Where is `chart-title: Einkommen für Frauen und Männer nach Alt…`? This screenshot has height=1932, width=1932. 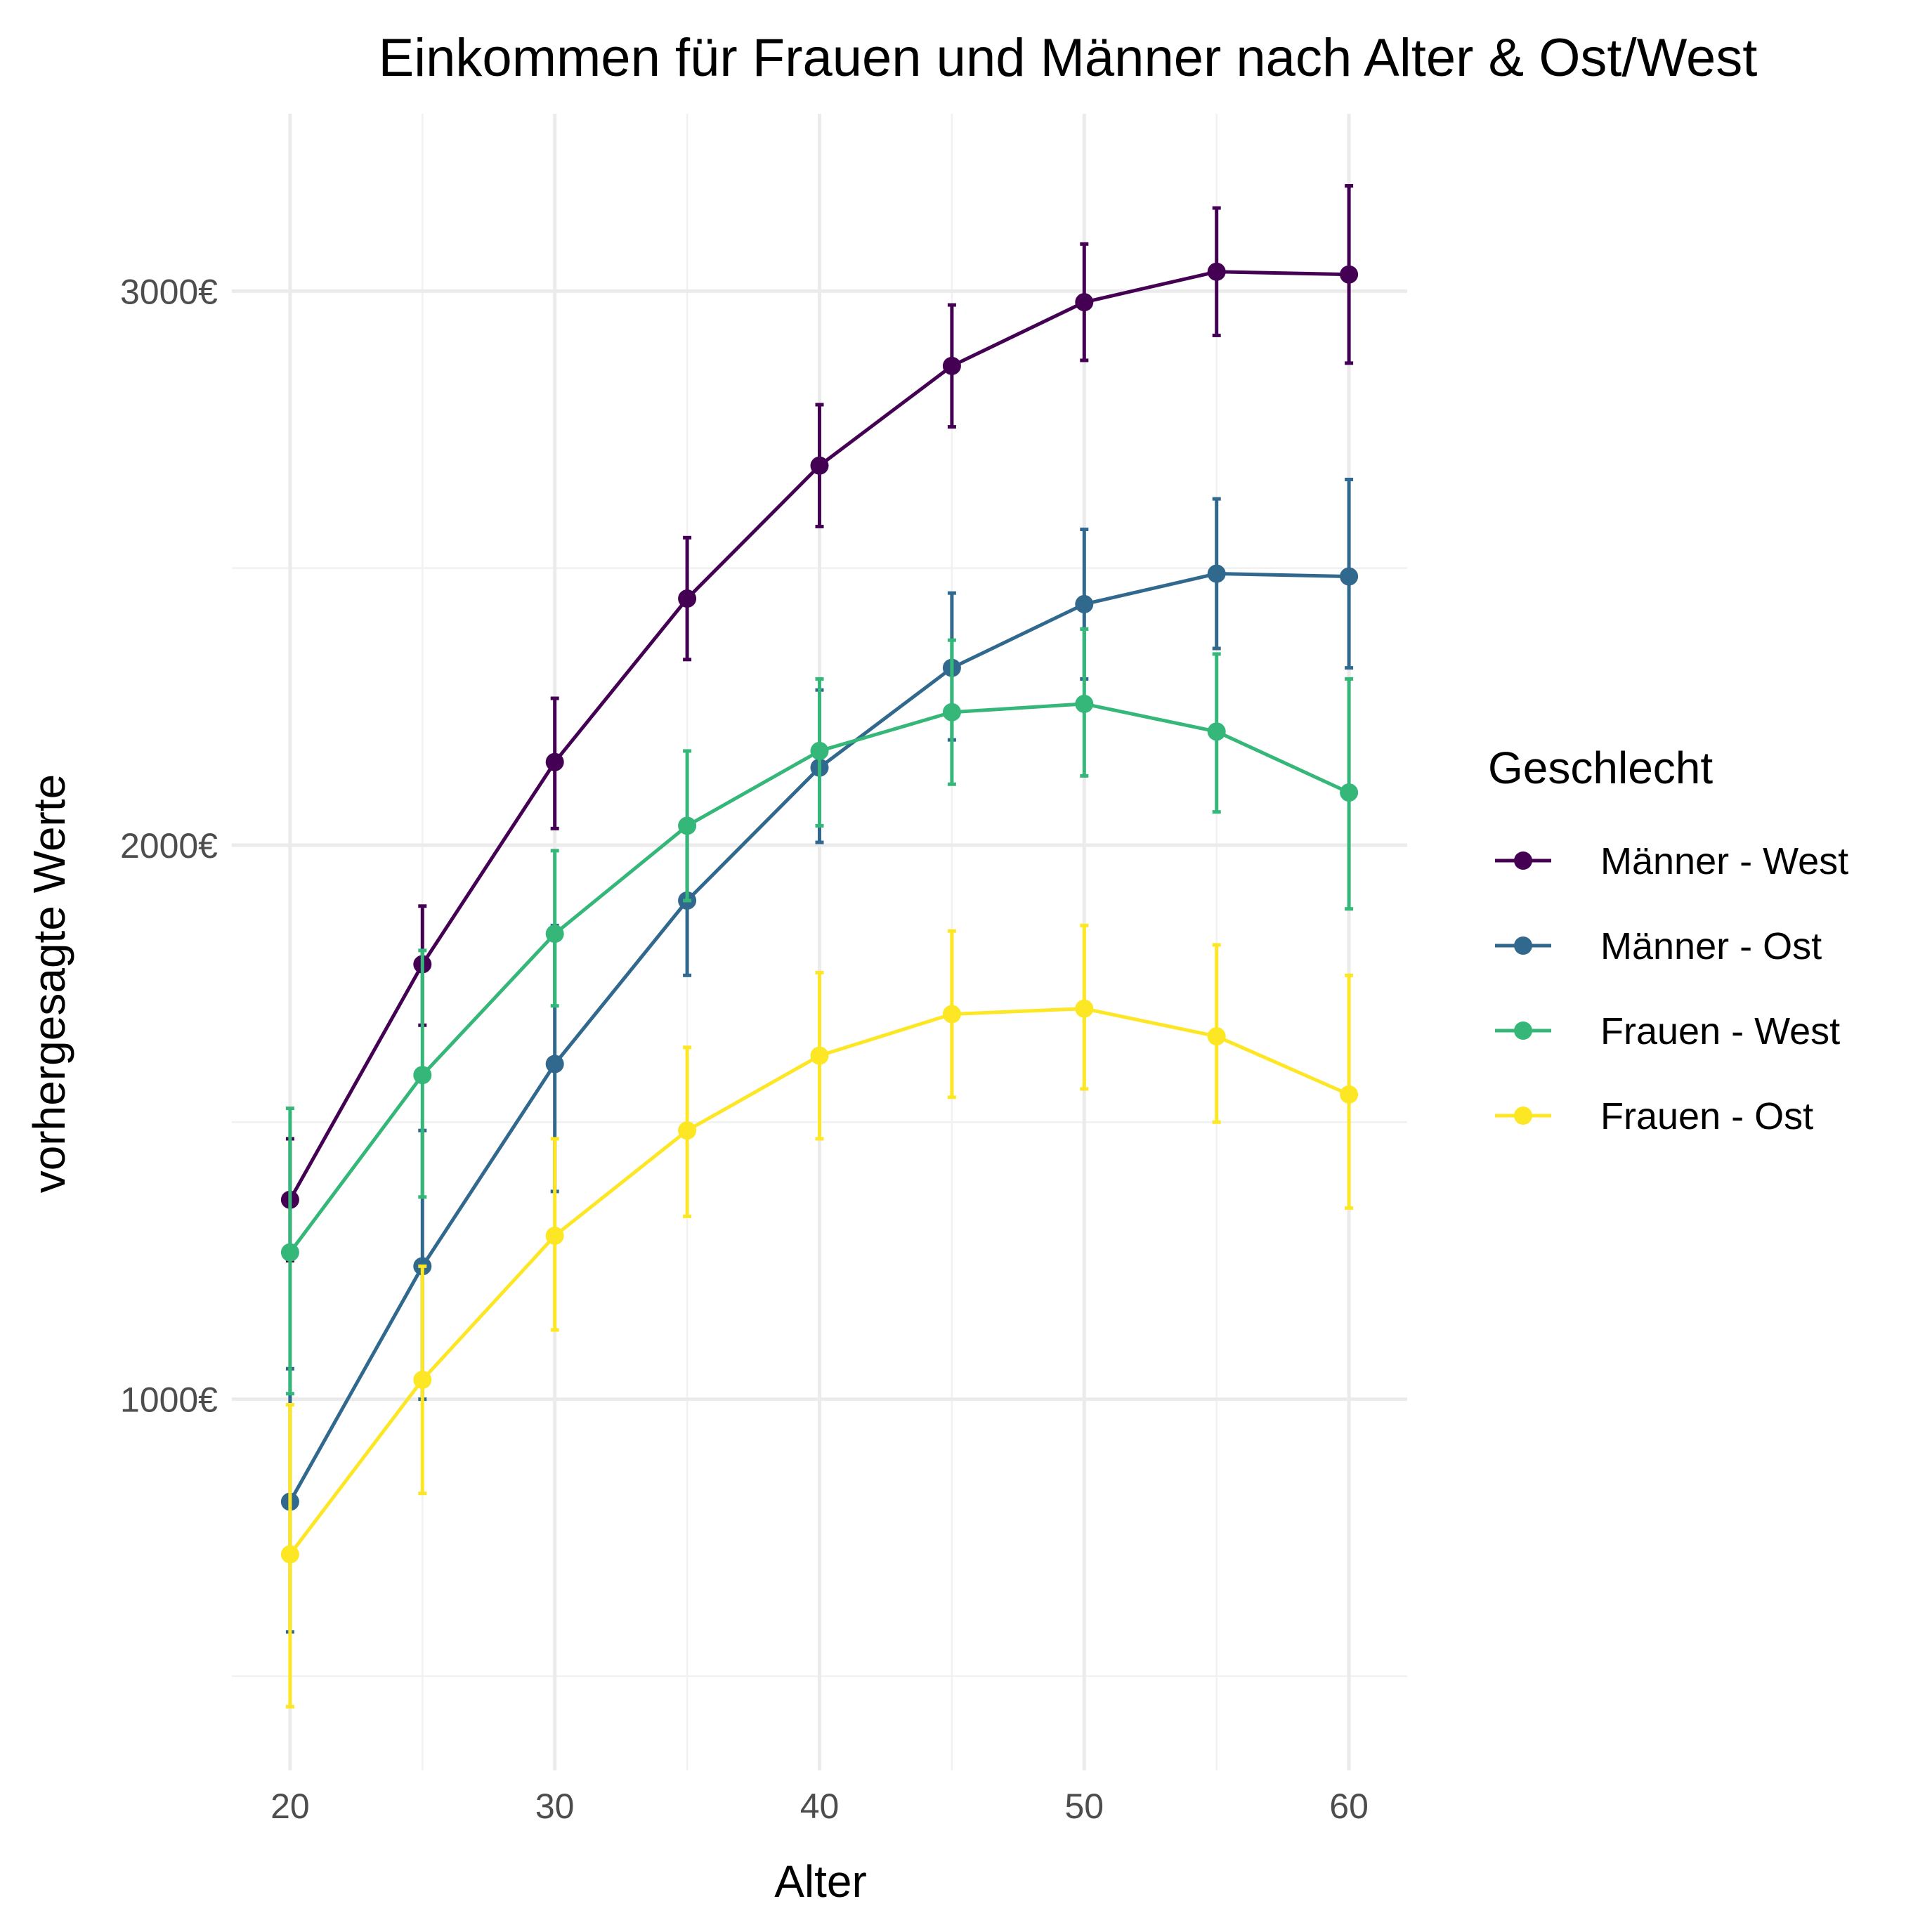
chart-title: Einkommen für Frauen und Männer nach Alt… is located at coordinates (1068, 58).